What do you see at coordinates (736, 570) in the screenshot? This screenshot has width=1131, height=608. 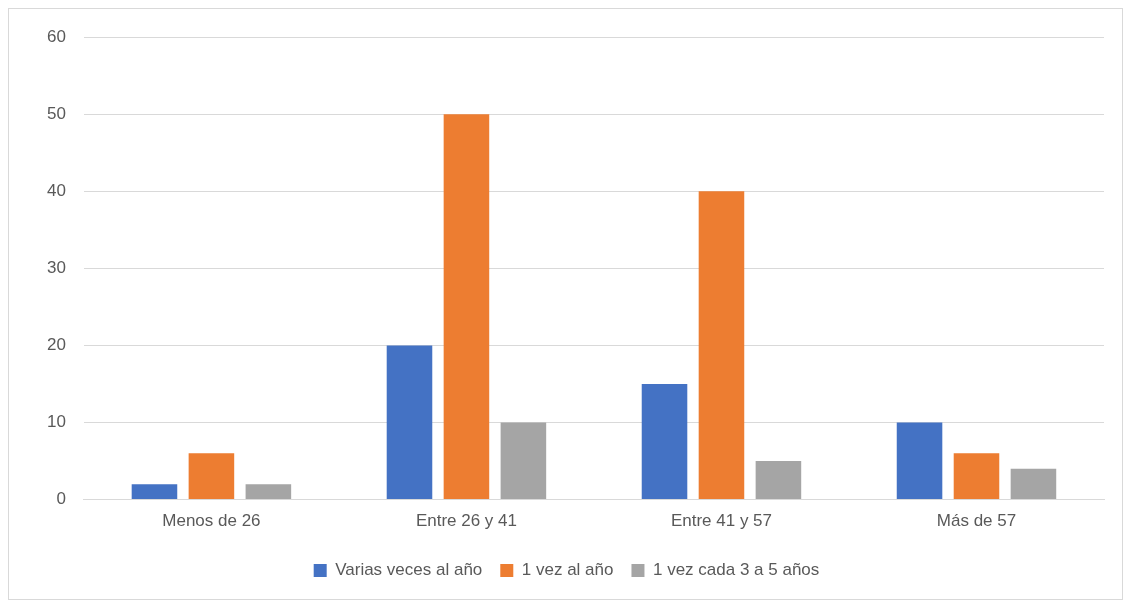 I see `legend-label: 1 vez cada 3 a 5 años` at bounding box center [736, 570].